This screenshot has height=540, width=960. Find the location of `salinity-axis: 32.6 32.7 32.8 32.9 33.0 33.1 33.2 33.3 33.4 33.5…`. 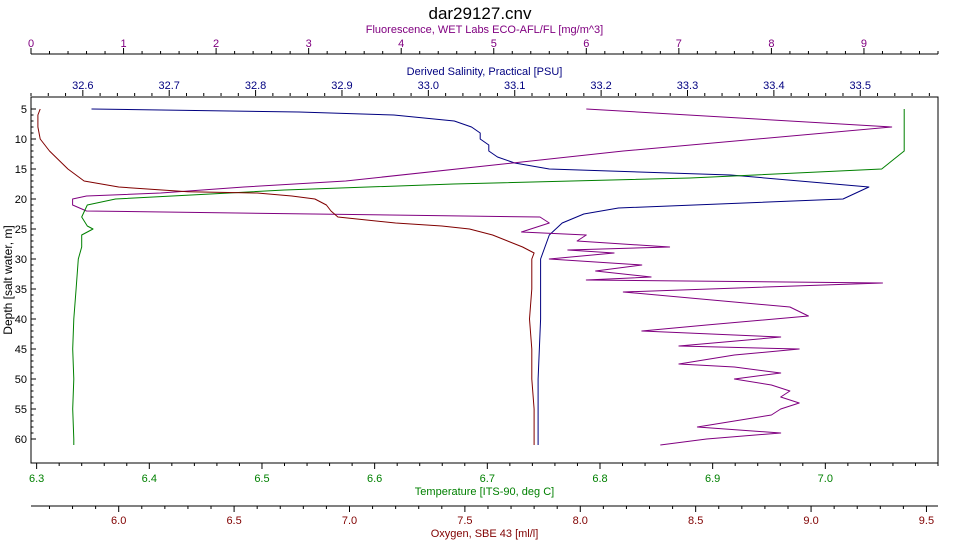

salinity-axis: 32.6 32.7 32.8 32.9 33.0 33.1 33.2 33.3 33.4 33.5… is located at coordinates (480, 81).